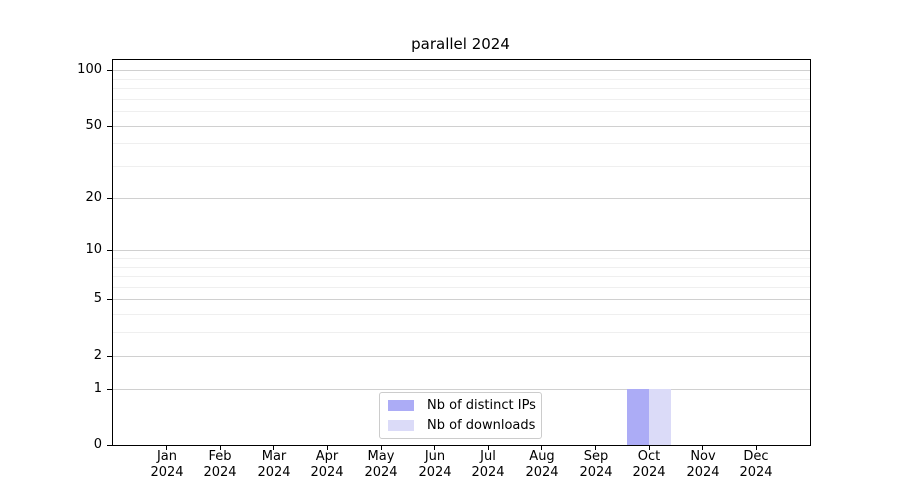  What do you see at coordinates (542, 464) in the screenshot?
I see `x-tick-label: Aug 2024` at bounding box center [542, 464].